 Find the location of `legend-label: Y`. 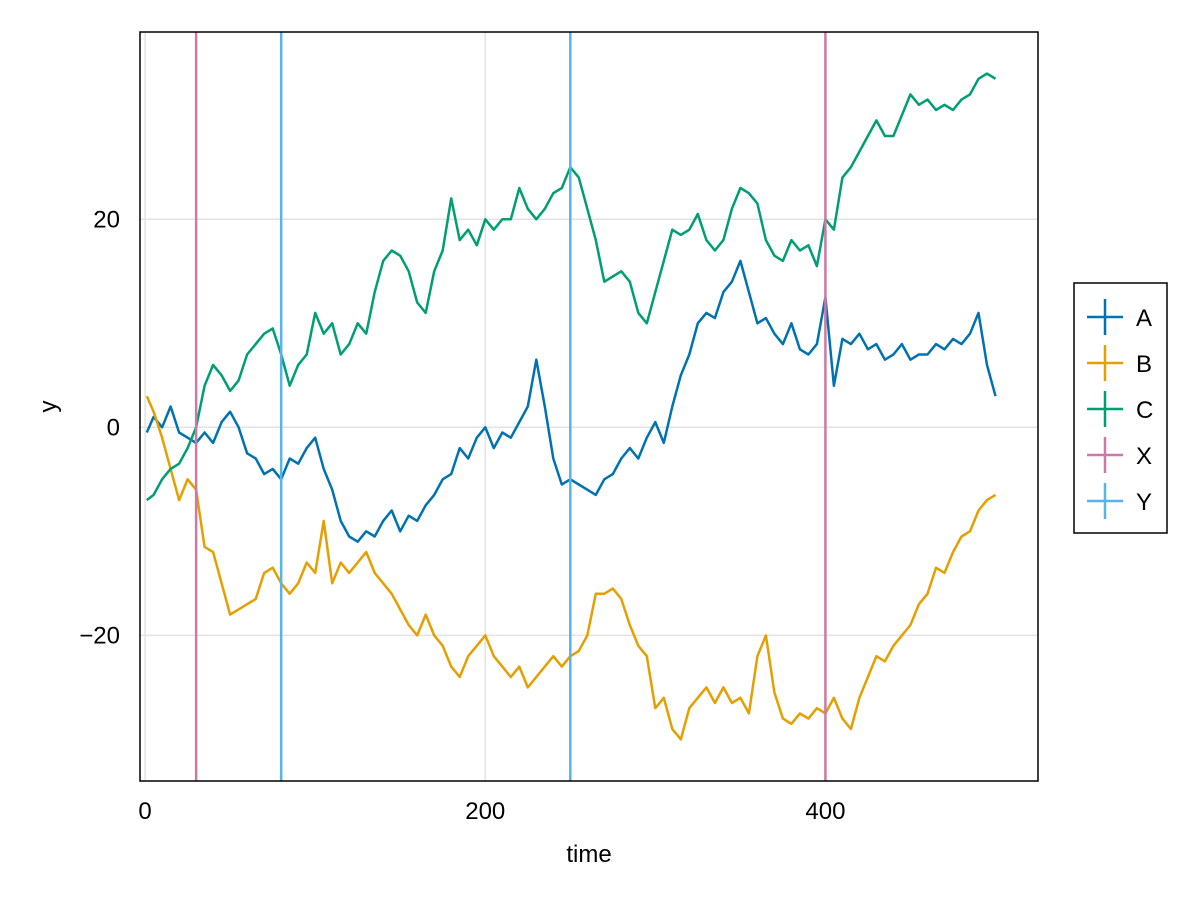

legend-label: Y is located at coordinates (1144, 502).